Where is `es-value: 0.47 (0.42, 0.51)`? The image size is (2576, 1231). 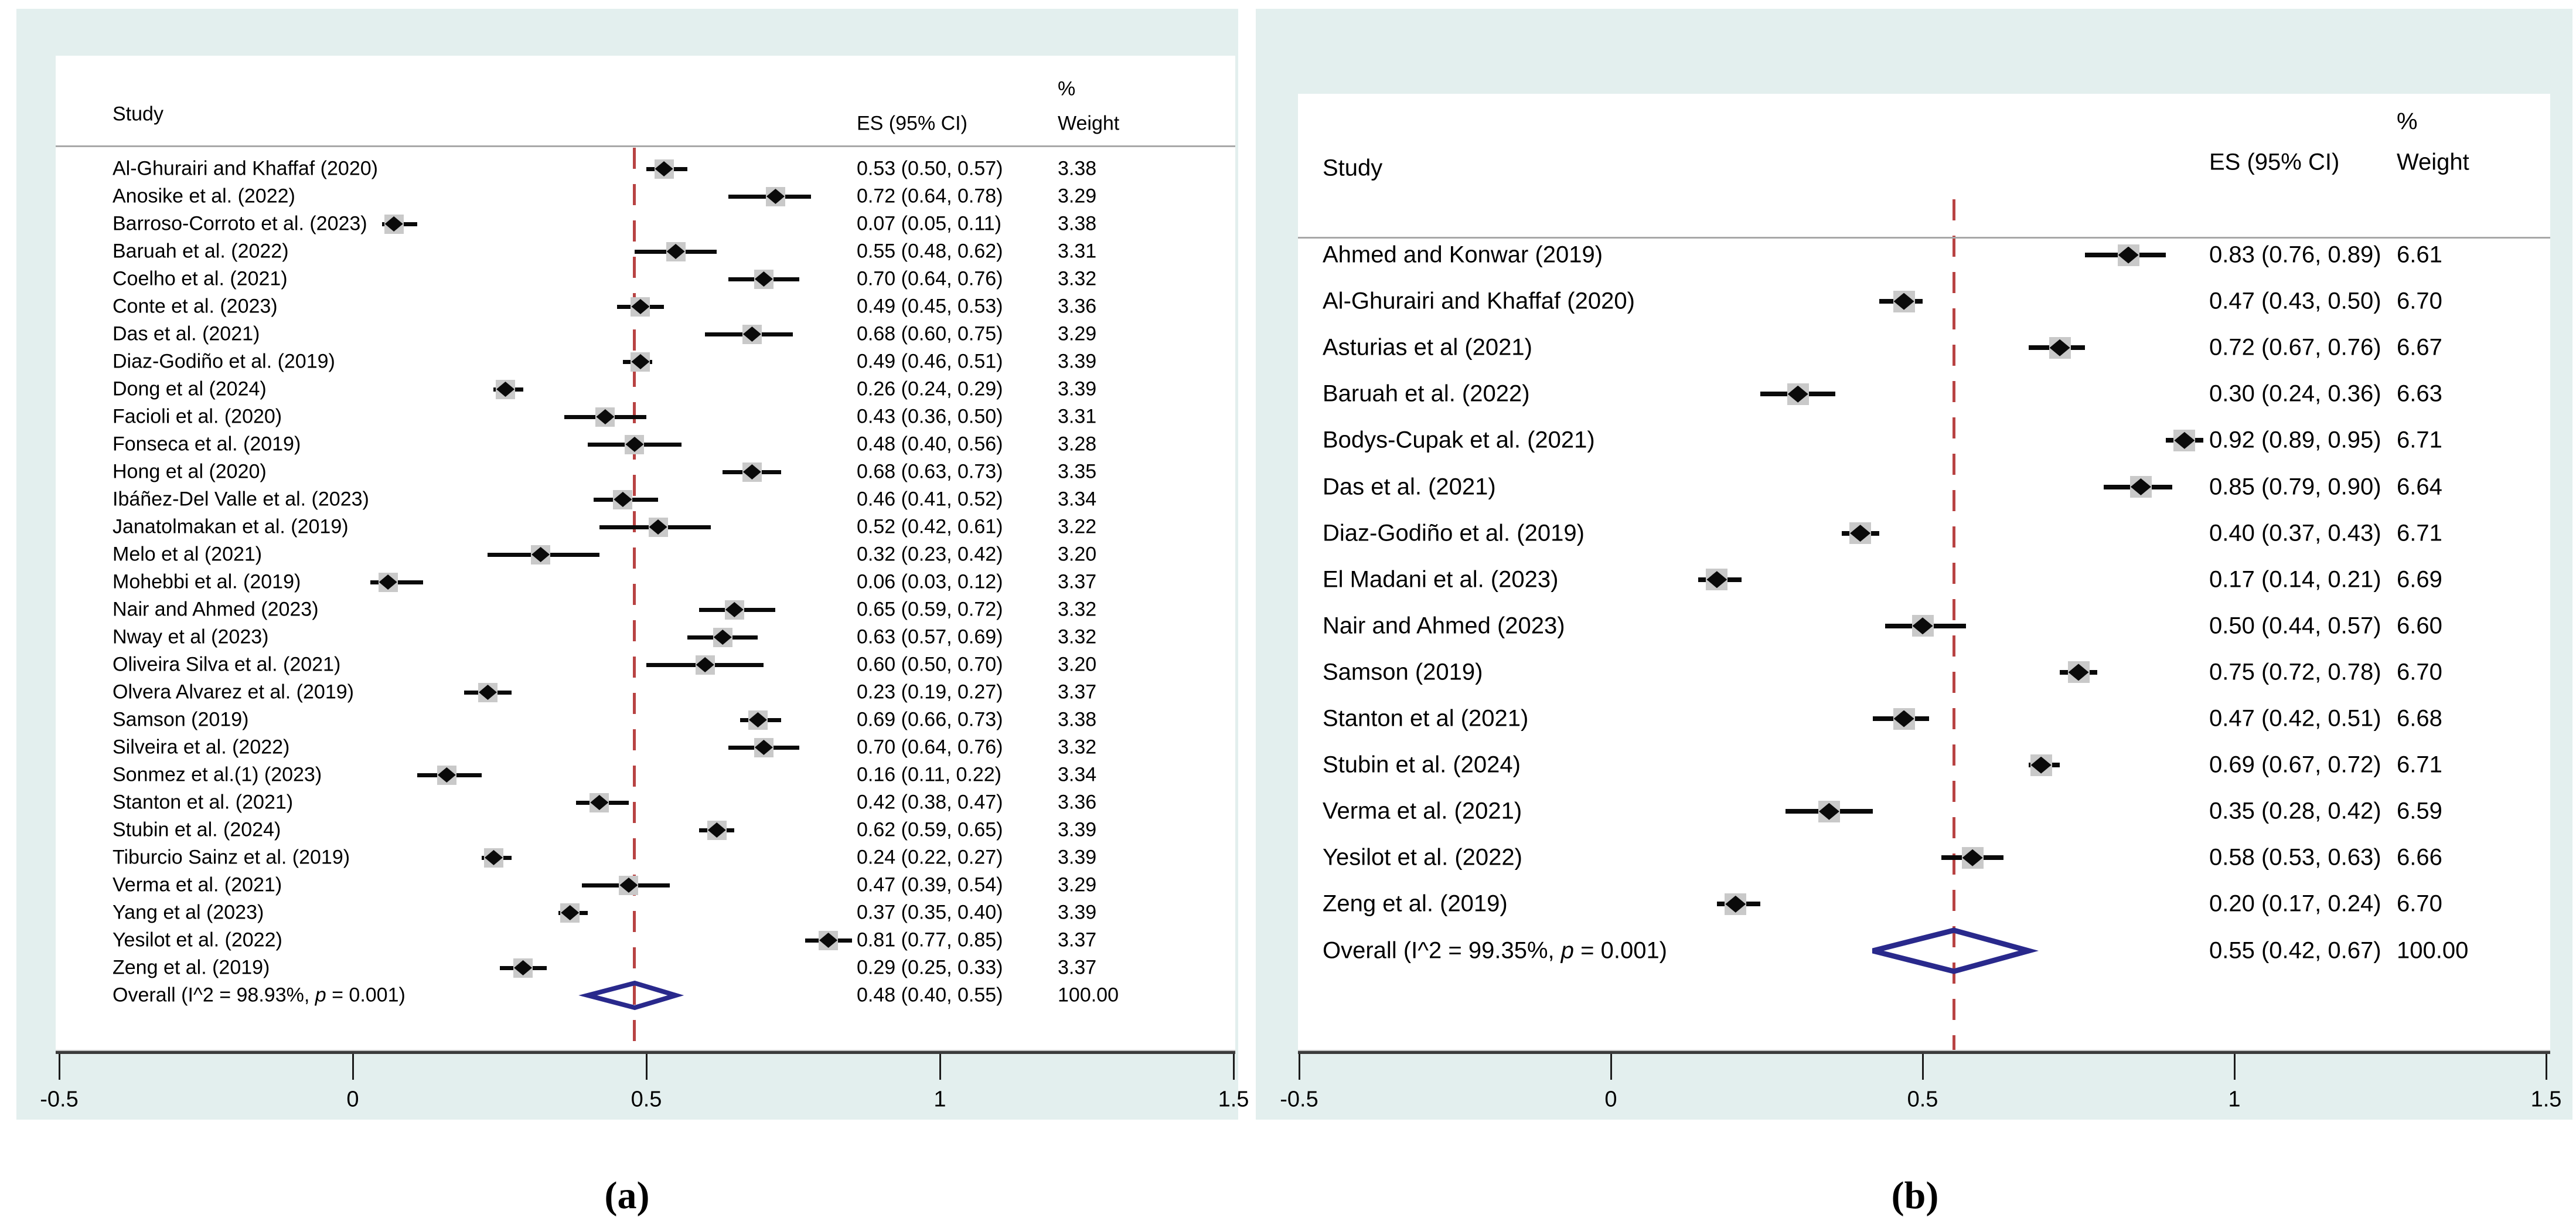 es-value: 0.47 (0.42, 0.51) is located at coordinates (2295, 718).